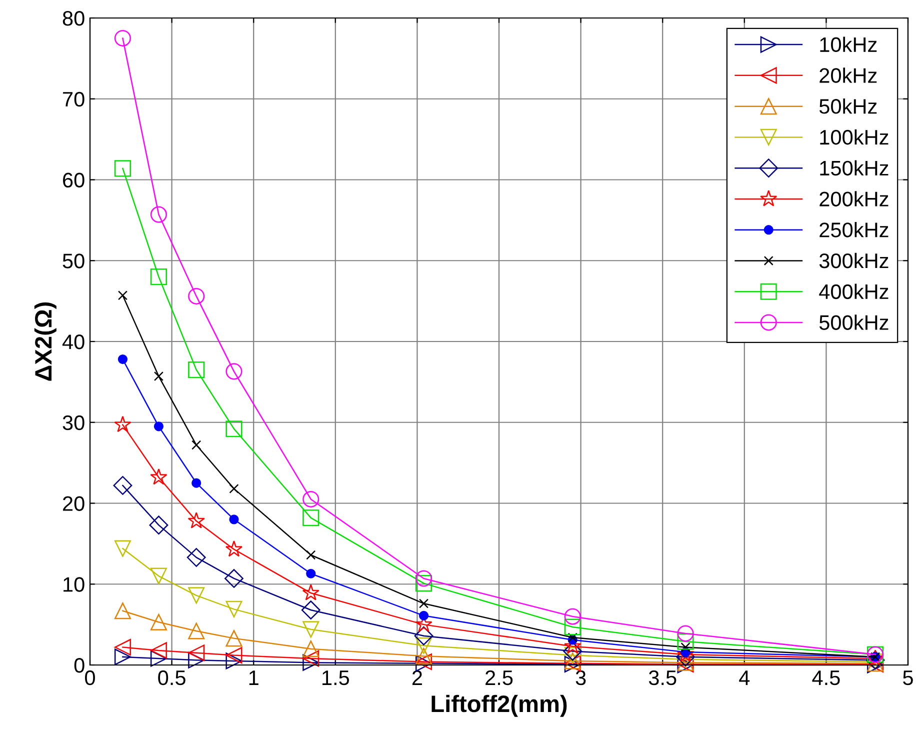  Describe the element at coordinates (73, 99) in the screenshot. I see `y-tick-label: 70` at that location.